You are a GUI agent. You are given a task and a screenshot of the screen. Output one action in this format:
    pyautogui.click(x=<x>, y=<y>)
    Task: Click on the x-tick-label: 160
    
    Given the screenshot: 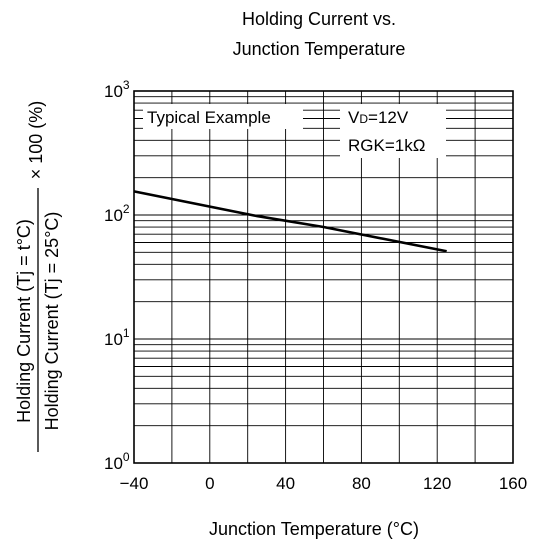 What is the action you would take?
    pyautogui.click(x=513, y=483)
    